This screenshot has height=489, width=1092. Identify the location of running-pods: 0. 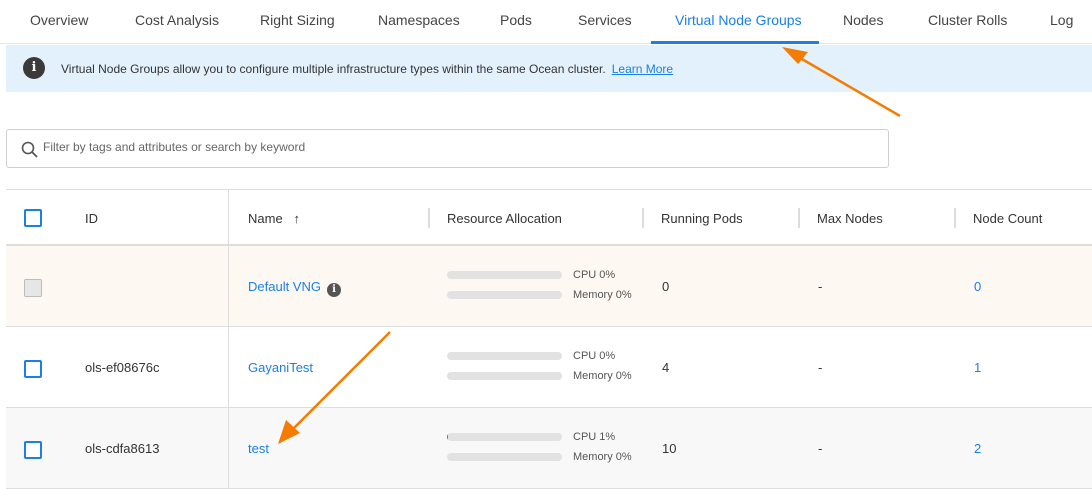
(666, 286).